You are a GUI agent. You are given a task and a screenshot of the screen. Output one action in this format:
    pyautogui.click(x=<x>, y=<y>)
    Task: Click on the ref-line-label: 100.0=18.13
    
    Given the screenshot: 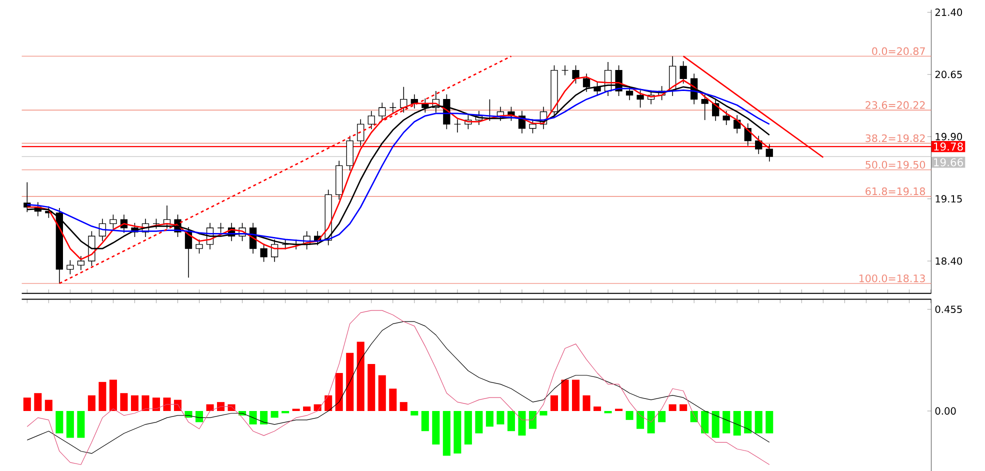 What is the action you would take?
    pyautogui.click(x=892, y=278)
    